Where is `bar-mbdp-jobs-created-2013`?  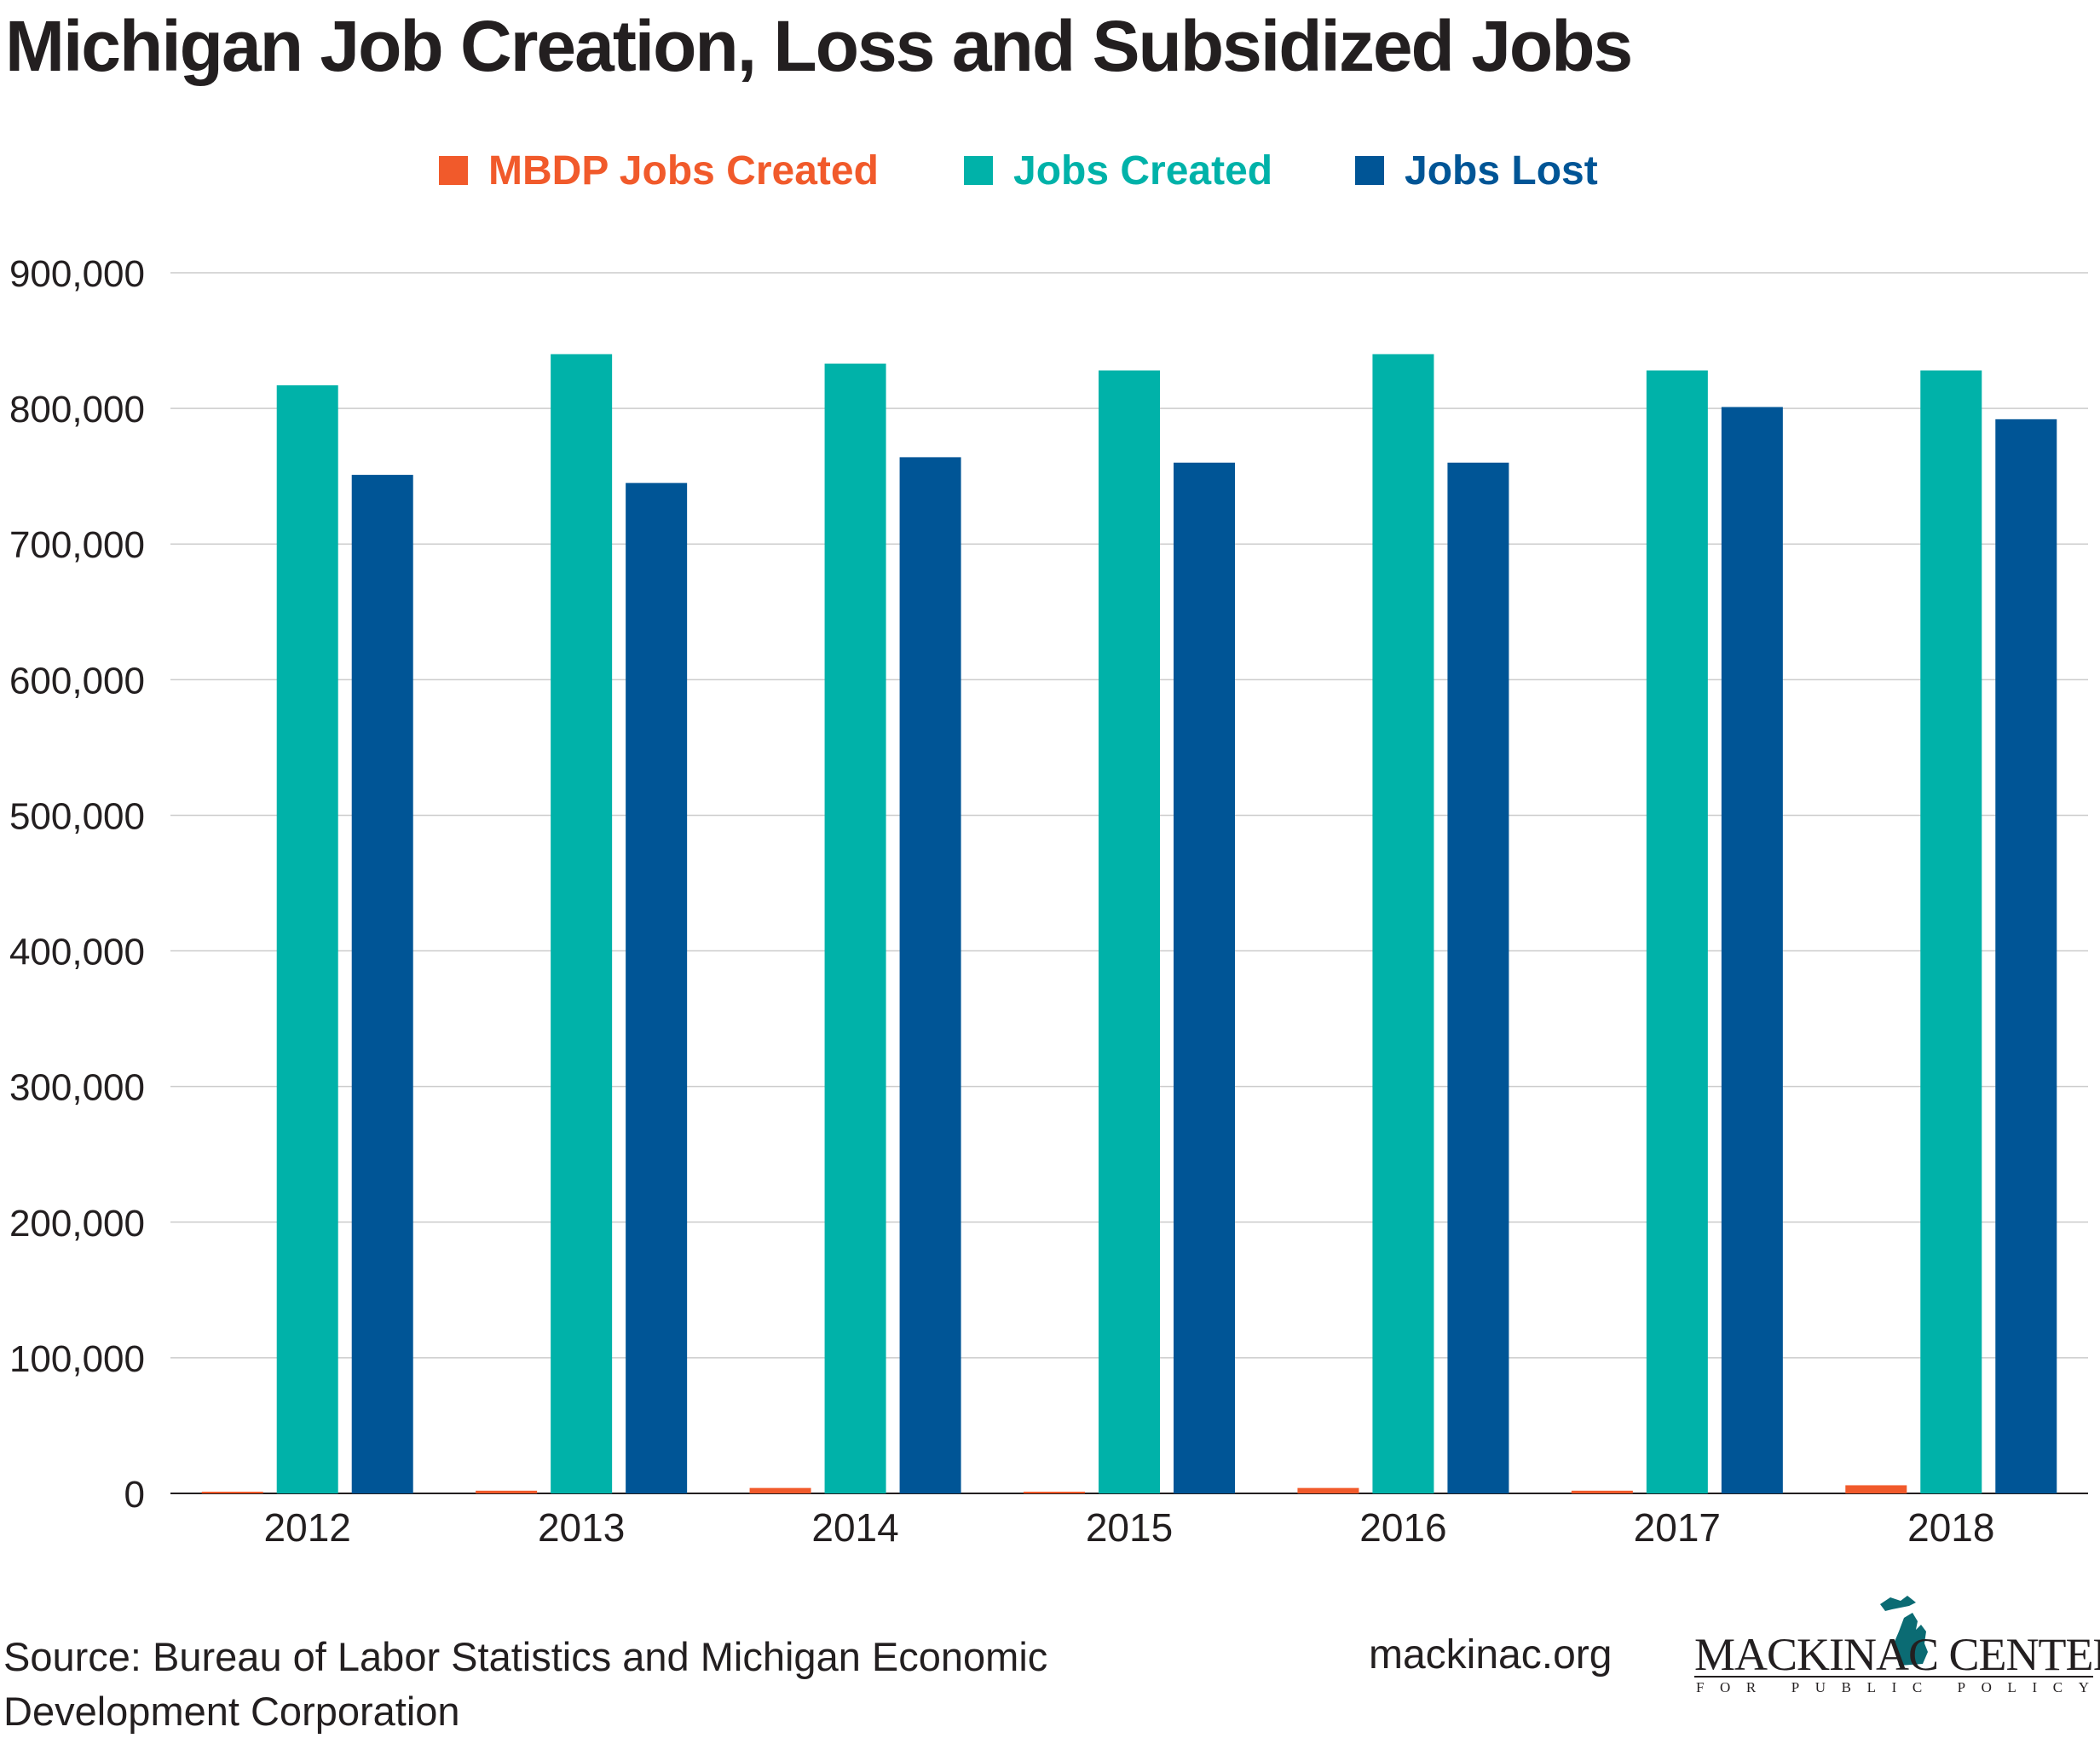
bar-mbdp-jobs-created-2013 is located at coordinates (507, 1491).